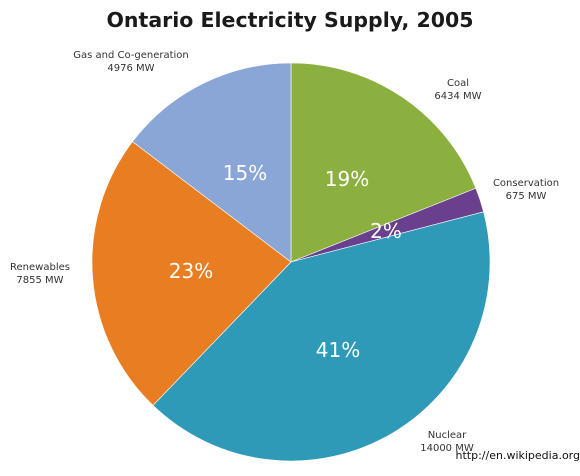 The image size is (580, 476). Describe the element at coordinates (245, 173) in the screenshot. I see `percent-label-gas-and-co-generation: 15%` at that location.